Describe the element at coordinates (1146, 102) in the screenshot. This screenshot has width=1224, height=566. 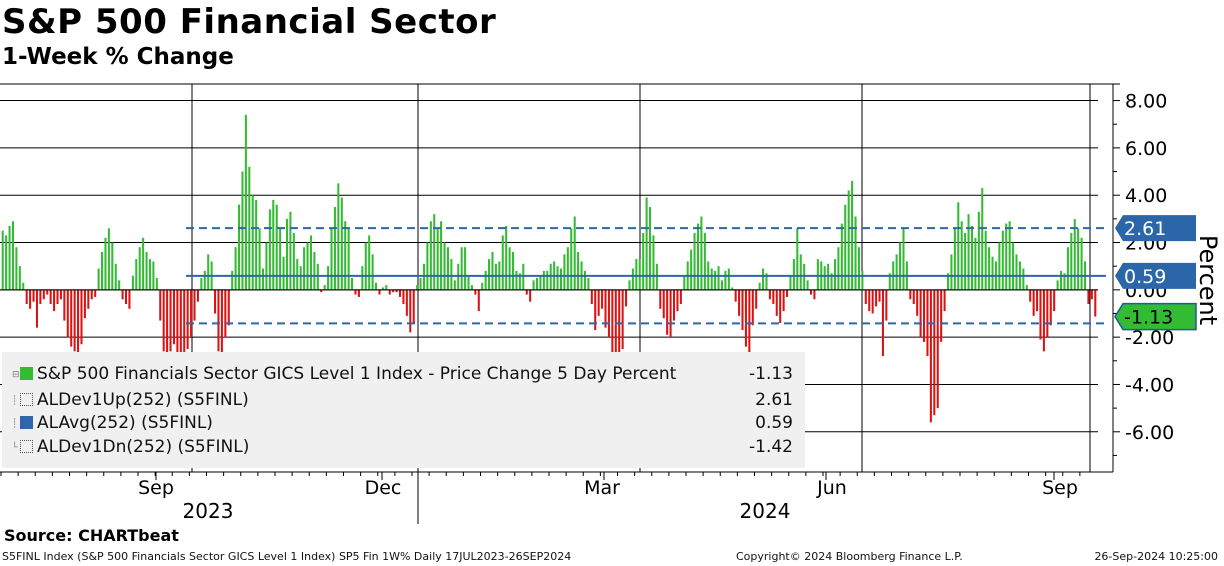
I see `y-tick-label: 8.00` at that location.